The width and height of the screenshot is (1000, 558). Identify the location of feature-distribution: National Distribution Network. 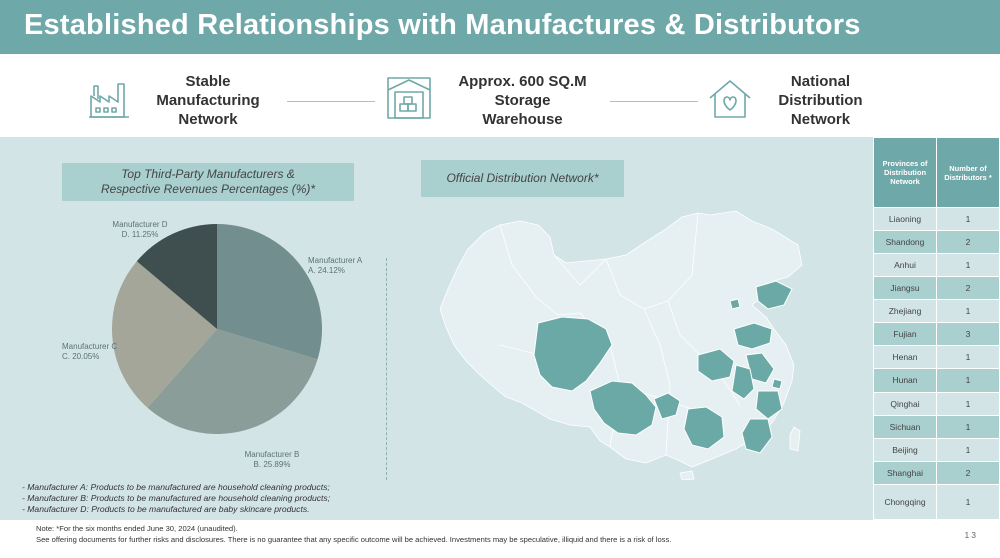
(820, 100).